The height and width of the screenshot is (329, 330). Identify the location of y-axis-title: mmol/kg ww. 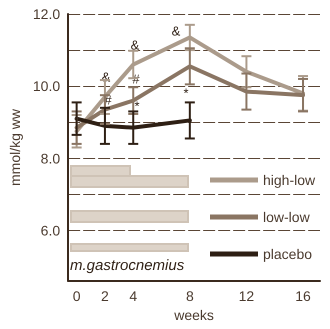
(15, 147).